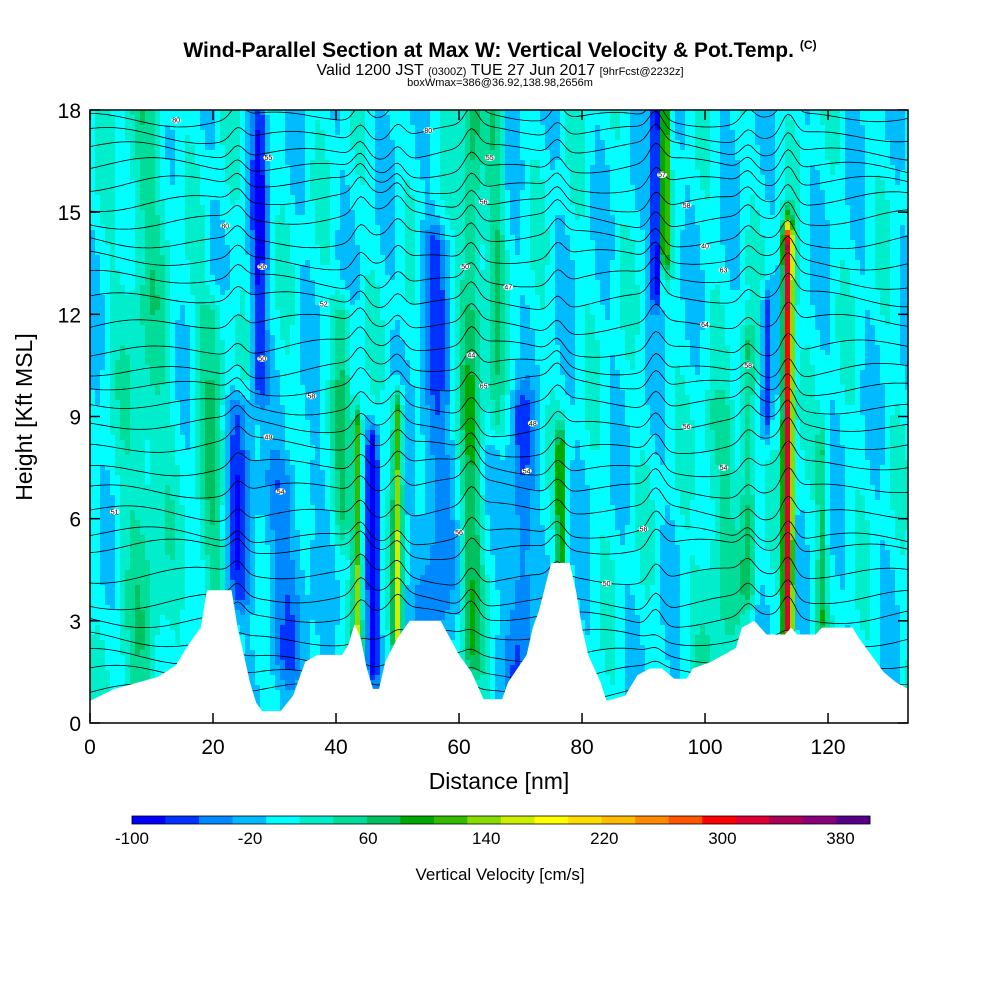 The width and height of the screenshot is (1000, 1000). Describe the element at coordinates (212, 747) in the screenshot. I see `x-tick-label: 20` at that location.